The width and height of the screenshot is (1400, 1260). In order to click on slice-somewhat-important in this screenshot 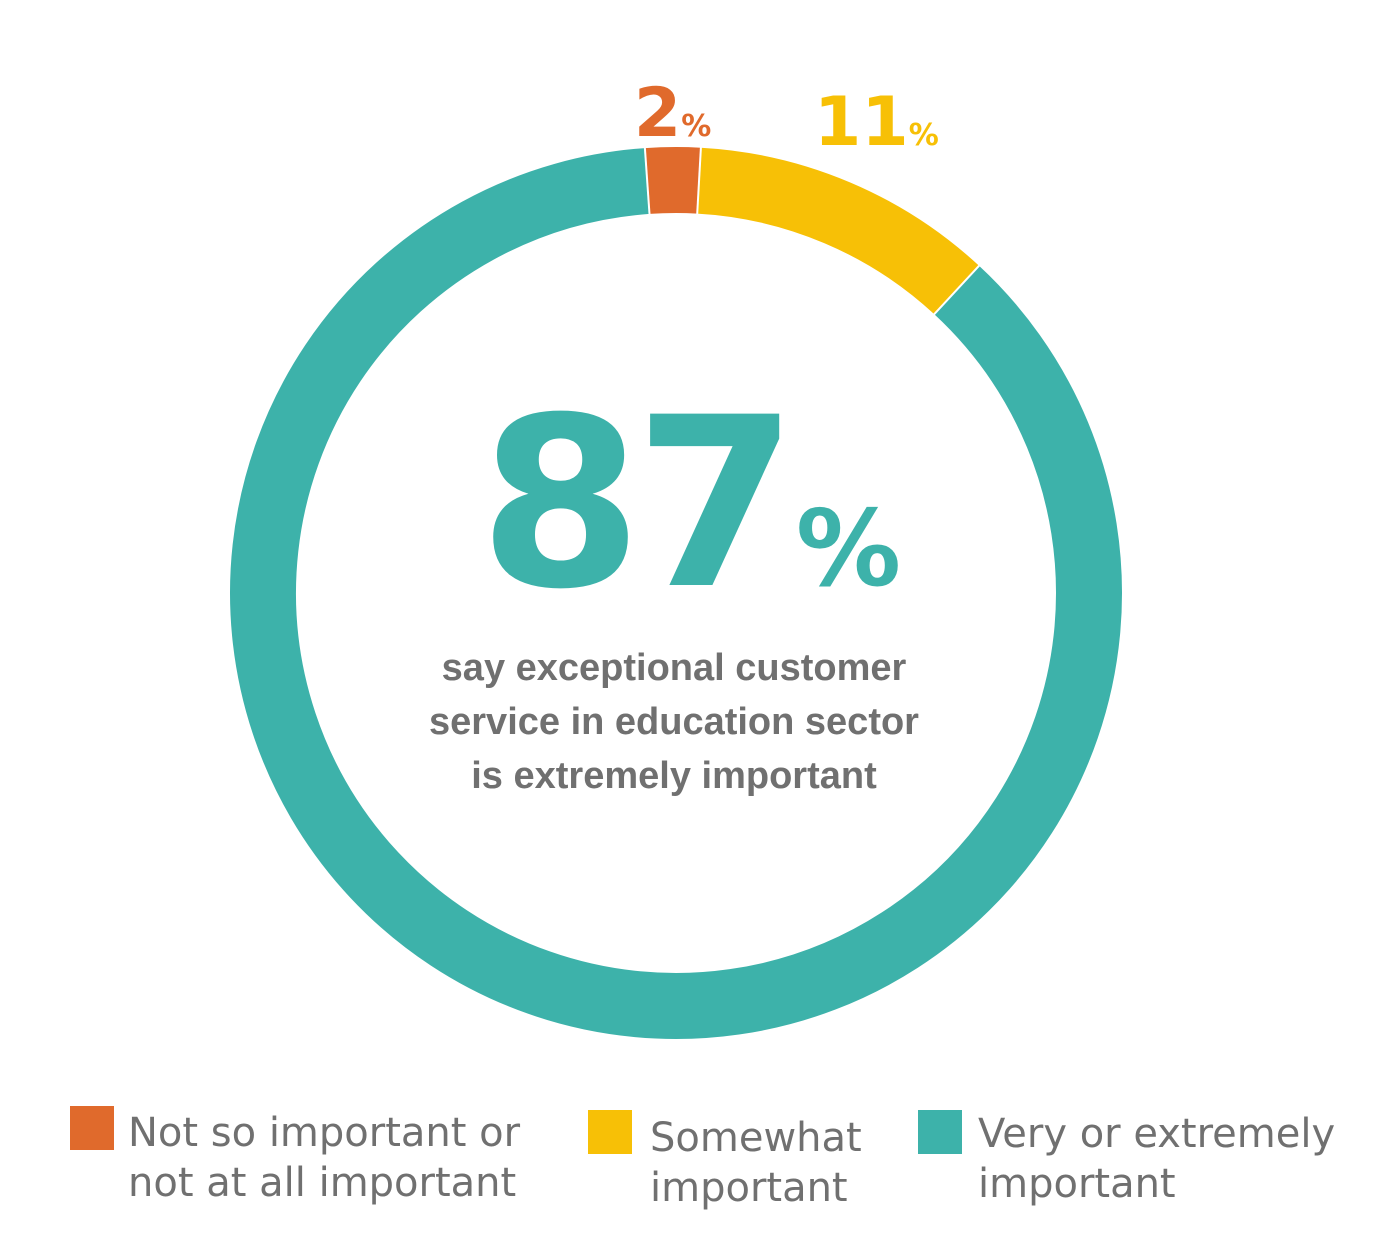, I will do `click(838, 231)`.